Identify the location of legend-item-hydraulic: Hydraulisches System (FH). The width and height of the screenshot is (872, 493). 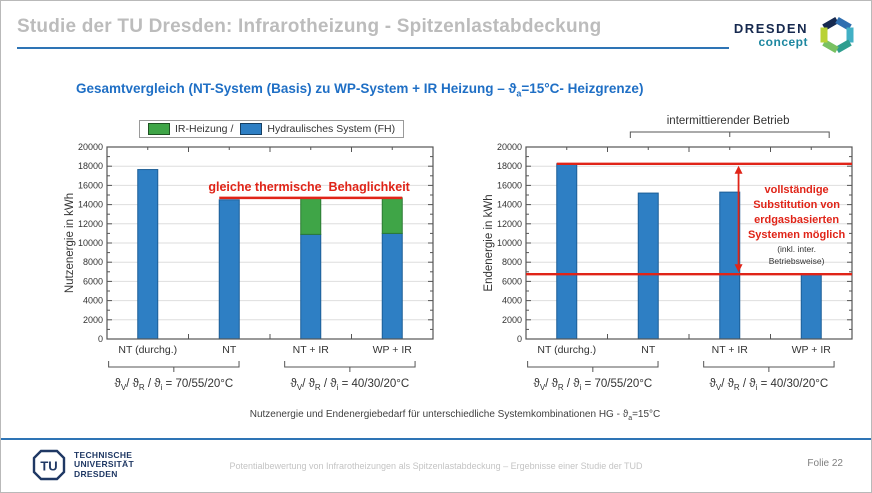
(317, 129).